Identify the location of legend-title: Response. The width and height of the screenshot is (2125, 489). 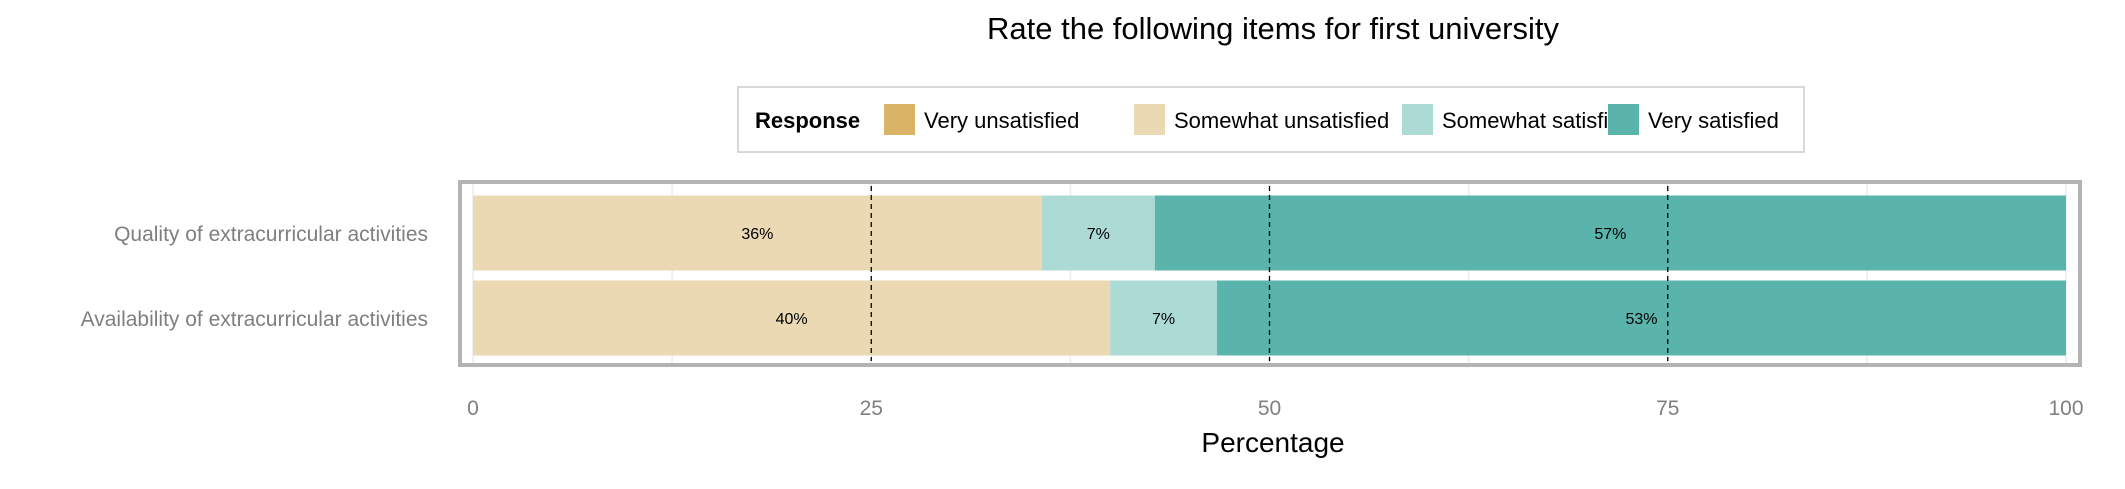
(807, 120).